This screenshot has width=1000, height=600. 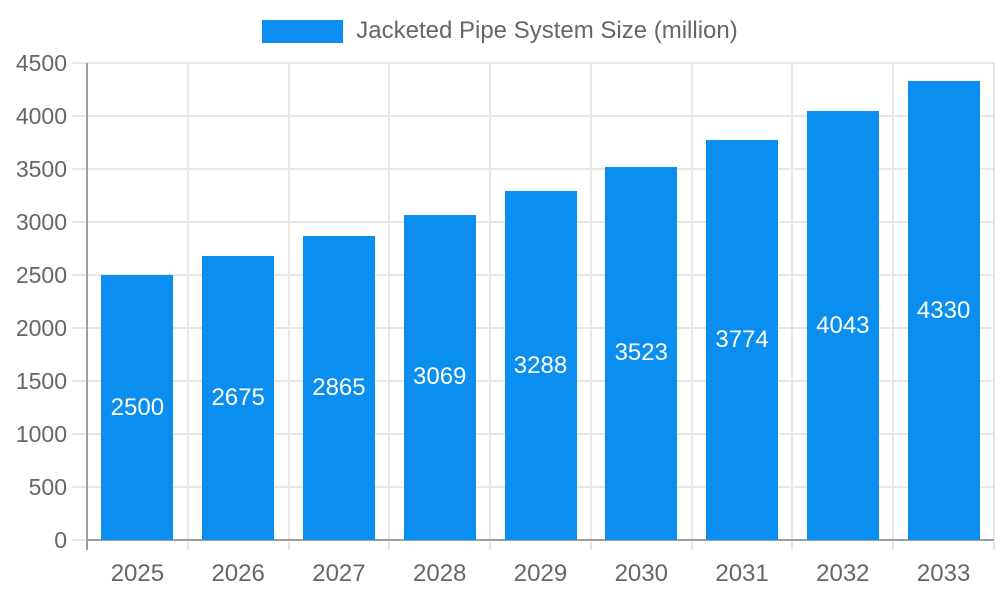 I want to click on x-tick-label: 2026, so click(x=238, y=573).